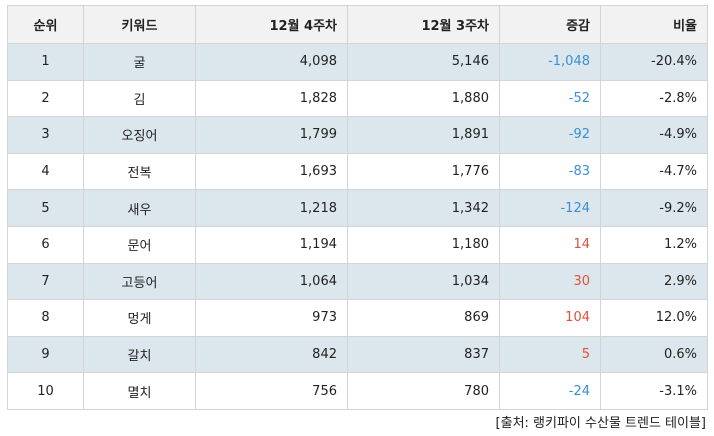 This screenshot has width=714, height=436. I want to click on cell-change: -24, so click(550, 391).